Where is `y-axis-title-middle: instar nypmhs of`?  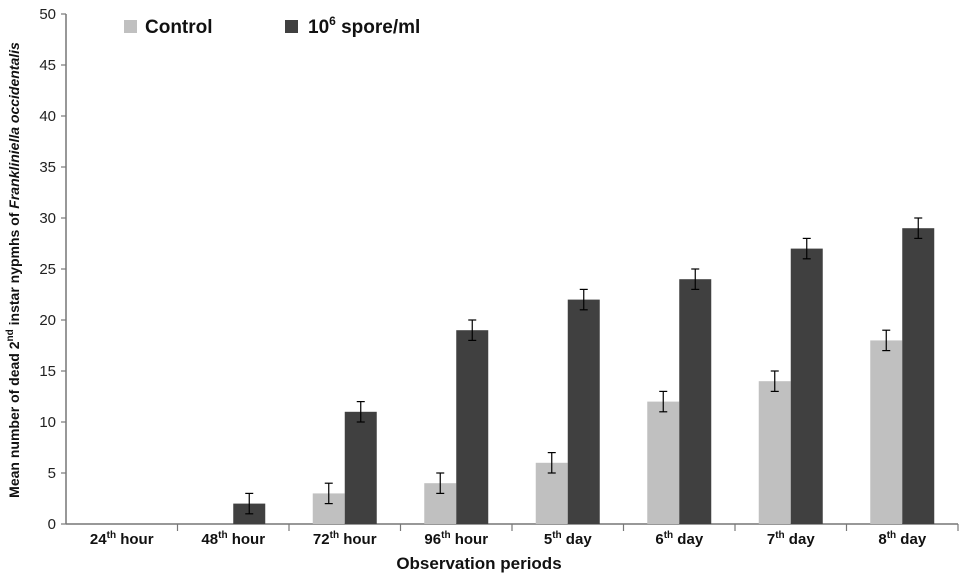 y-axis-title-middle: instar nypmhs of is located at coordinates (14, 269).